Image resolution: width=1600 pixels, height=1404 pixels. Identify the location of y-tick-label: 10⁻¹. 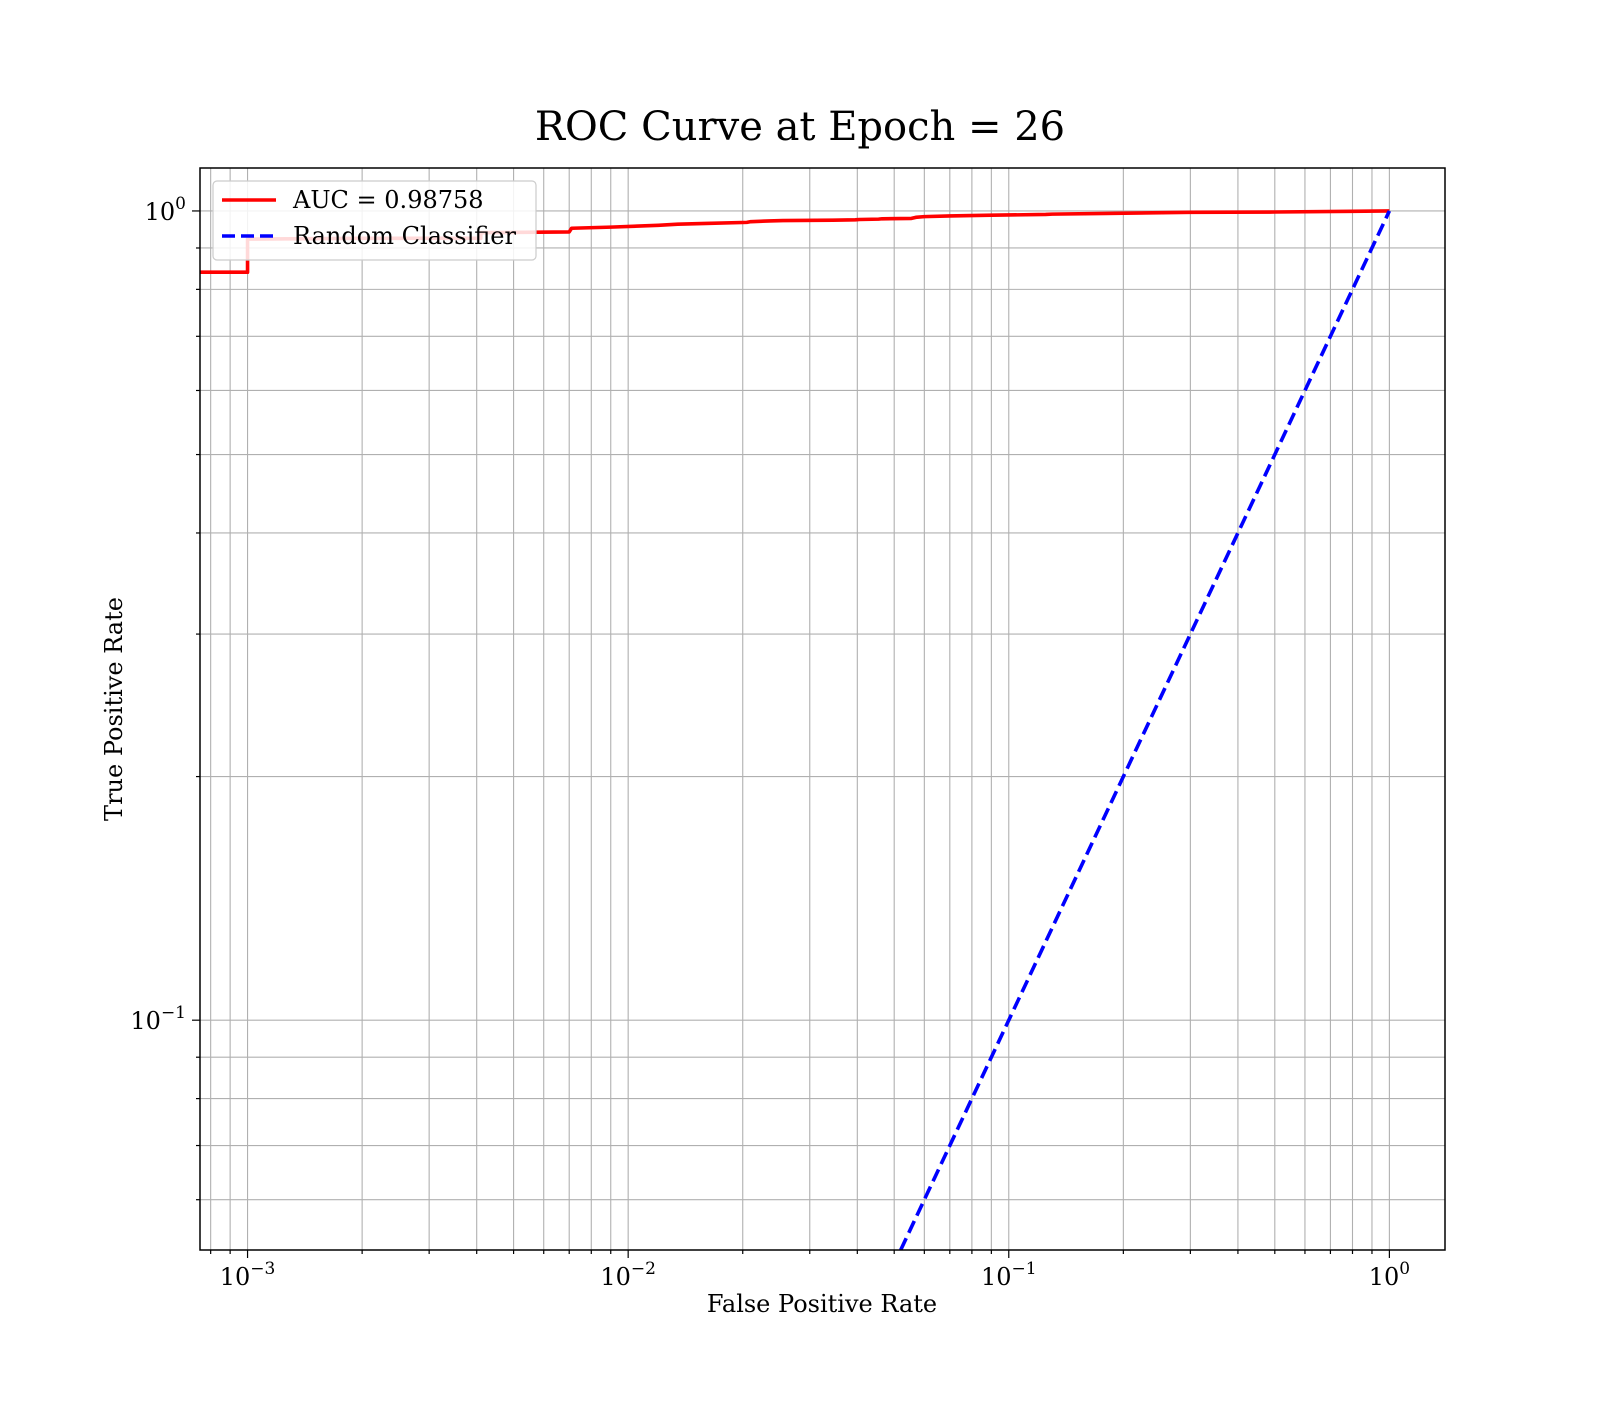
(158, 1019).